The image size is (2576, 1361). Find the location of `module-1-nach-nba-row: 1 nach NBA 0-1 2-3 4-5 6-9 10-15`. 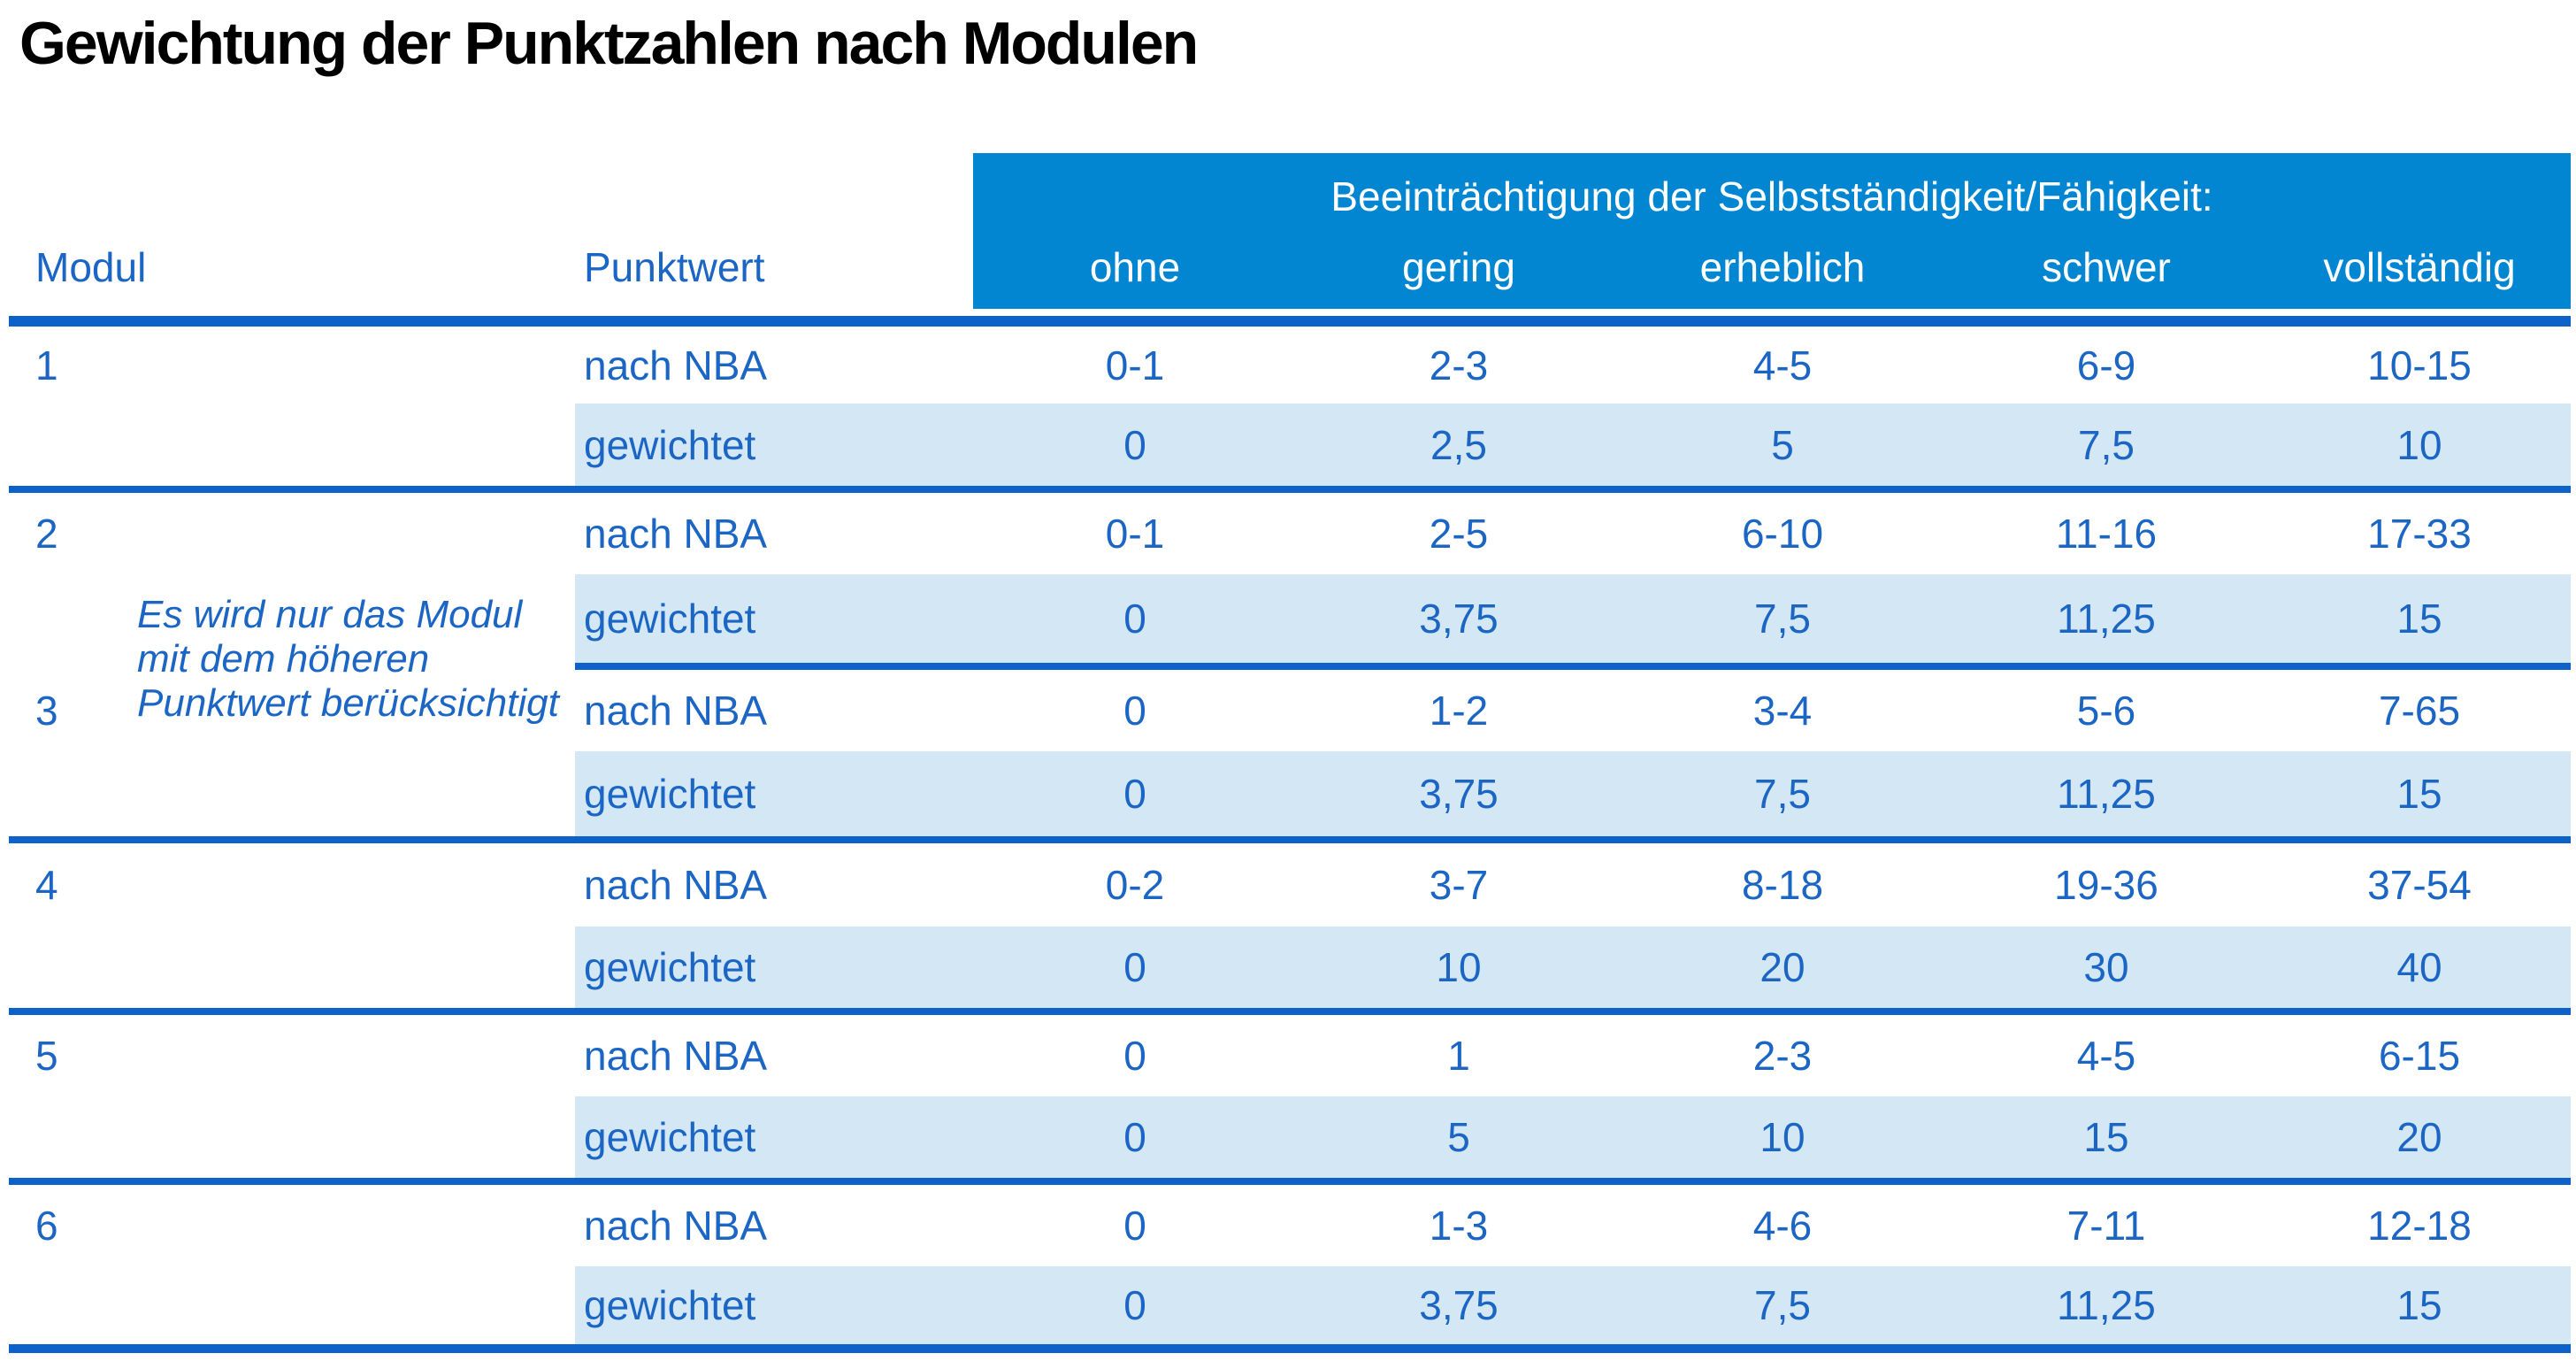

module-1-nach-nba-row: 1 nach NBA 0-1 2-3 4-5 6-9 10-15 is located at coordinates (1290, 365).